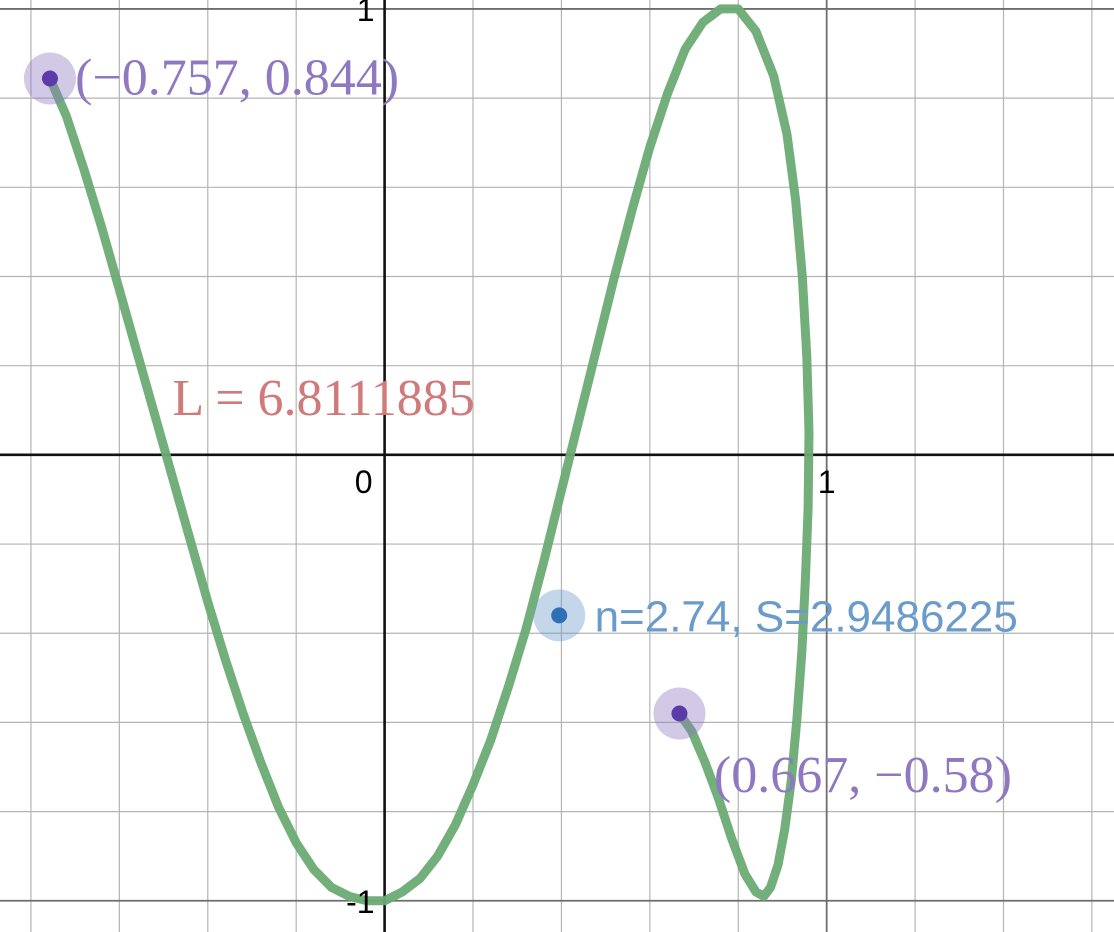 This screenshot has width=1114, height=932. I want to click on tick-label-x-one: 1, so click(827, 482).